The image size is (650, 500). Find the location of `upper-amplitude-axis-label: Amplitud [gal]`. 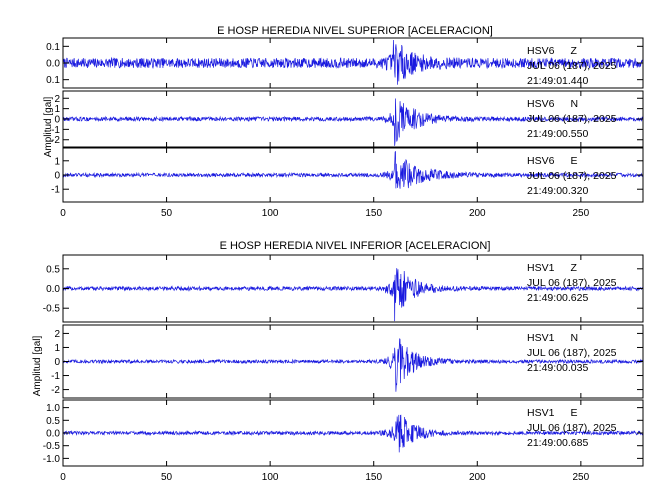

upper-amplitude-axis-label: Amplitud [gal] is located at coordinates (48, 126).